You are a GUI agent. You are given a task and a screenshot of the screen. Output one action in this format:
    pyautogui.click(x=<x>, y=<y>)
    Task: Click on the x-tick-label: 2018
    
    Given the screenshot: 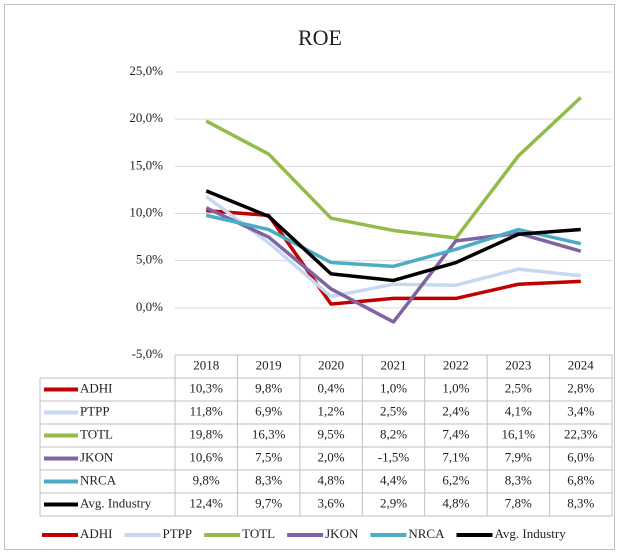 What is the action you would take?
    pyautogui.click(x=206, y=364)
    